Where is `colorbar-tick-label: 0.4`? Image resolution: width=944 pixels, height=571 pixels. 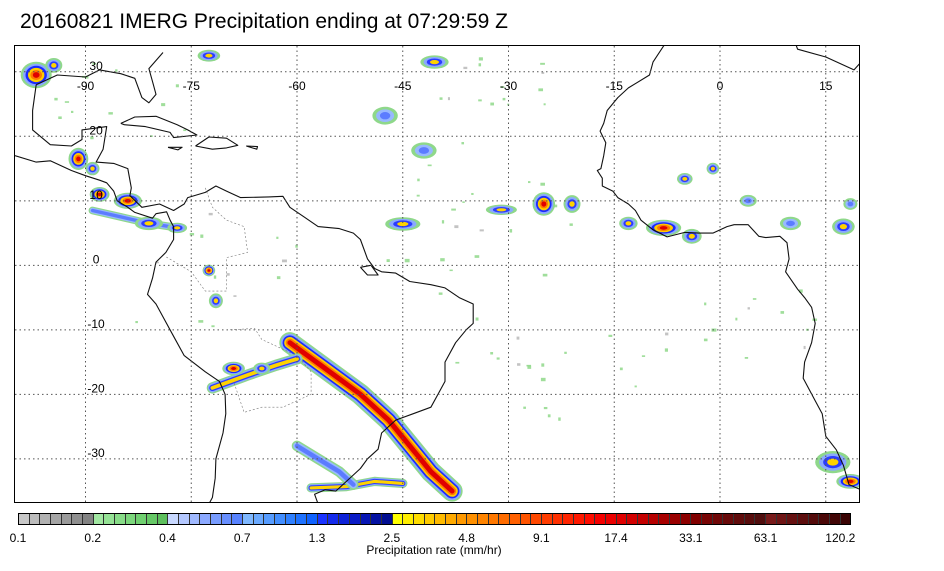
colorbar-tick-label: 0.4 is located at coordinates (167, 538).